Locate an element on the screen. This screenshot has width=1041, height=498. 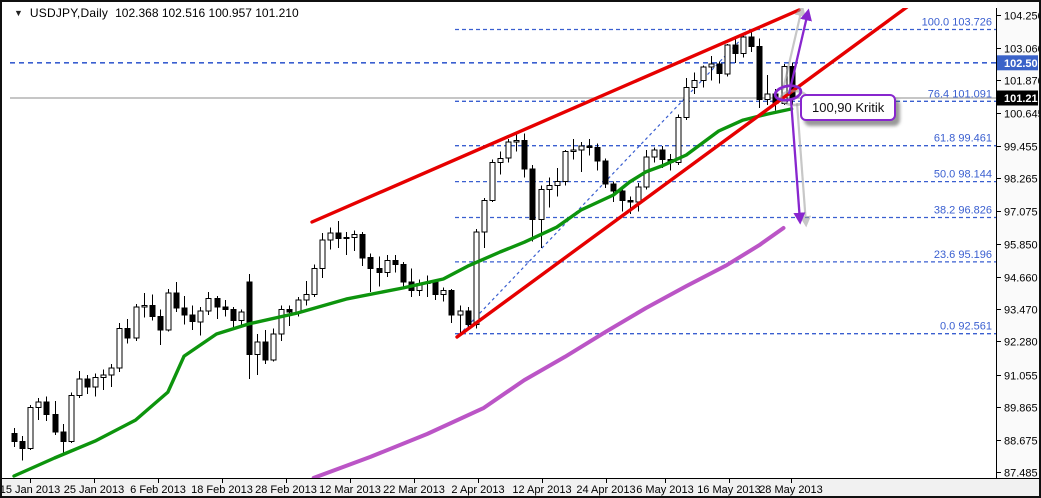
highlight-ellipse is located at coordinates (788, 93).